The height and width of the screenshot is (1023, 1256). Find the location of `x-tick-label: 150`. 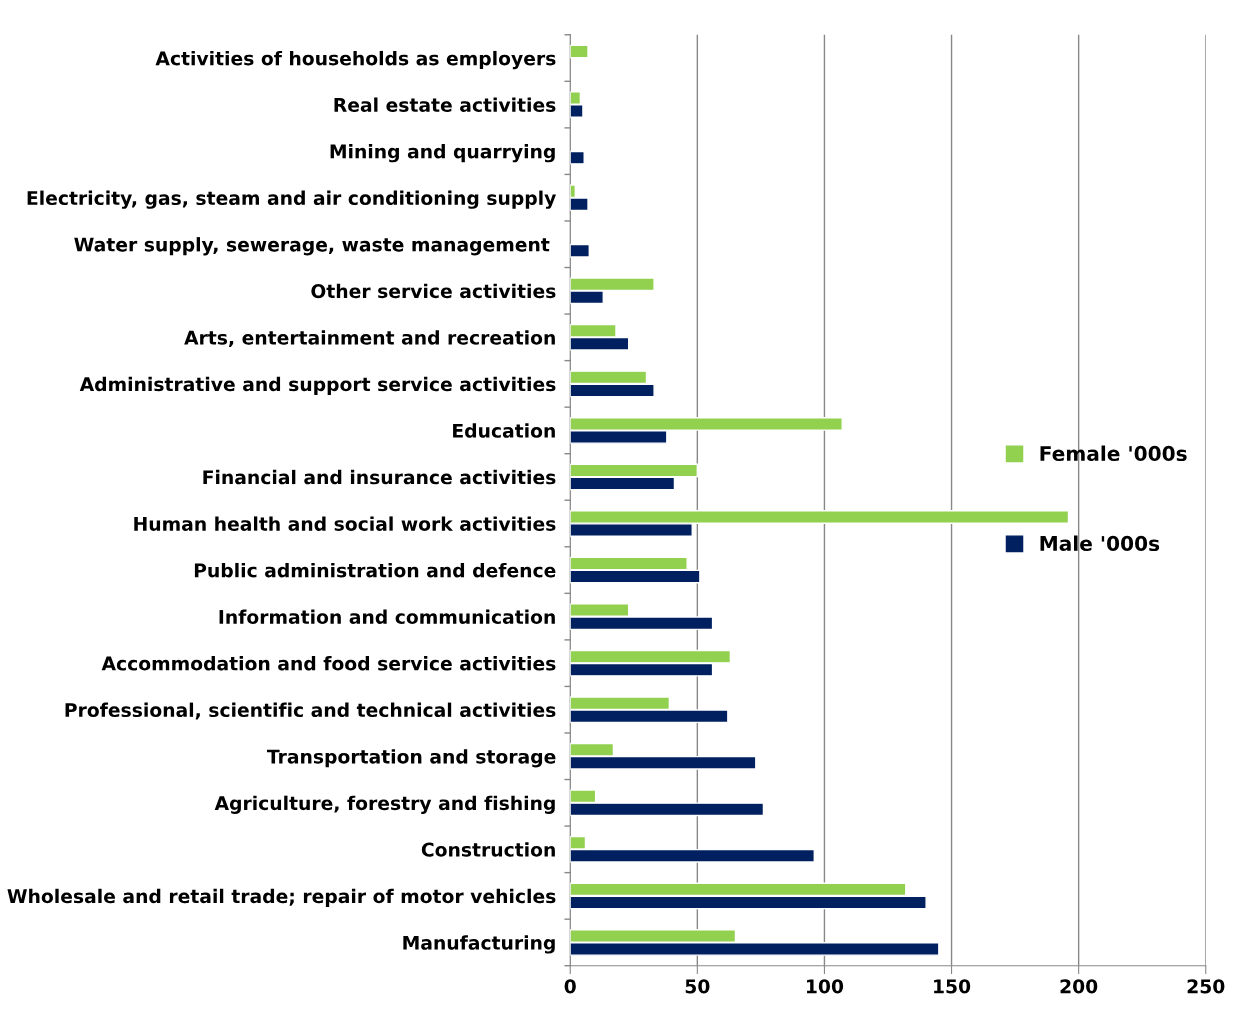

x-tick-label: 150 is located at coordinates (952, 986).